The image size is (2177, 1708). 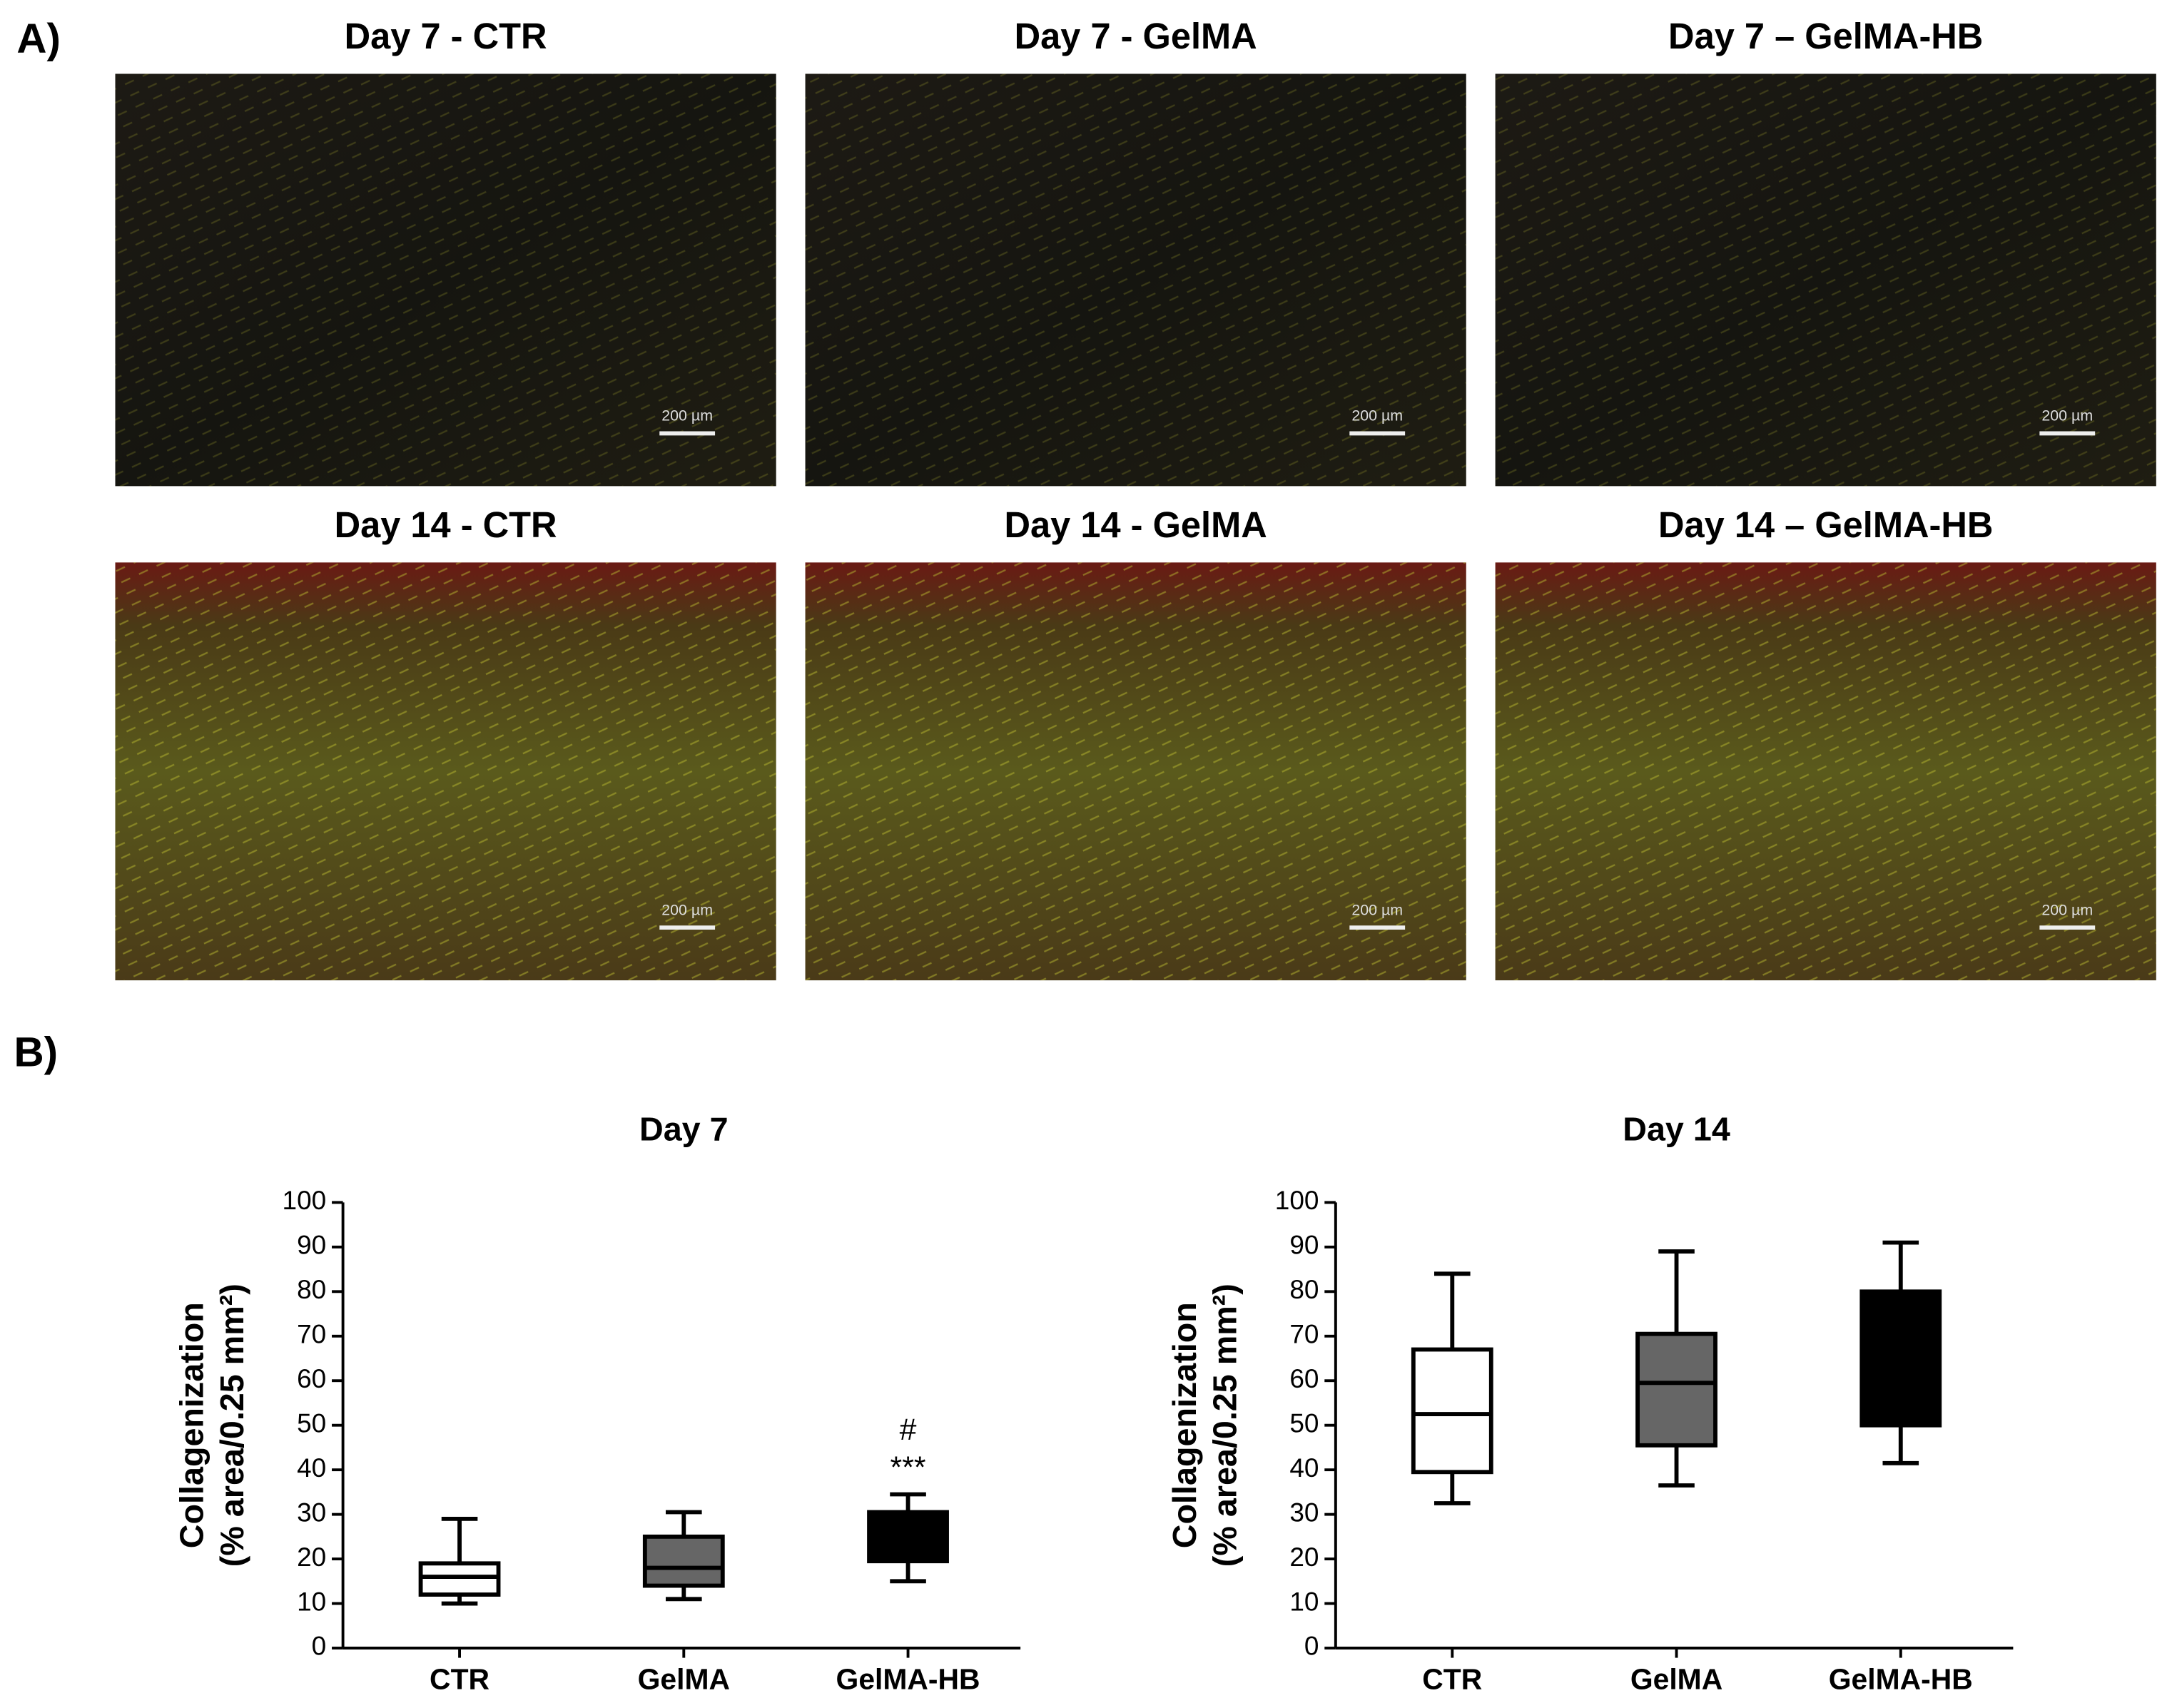 What do you see at coordinates (908, 1467) in the screenshot?
I see `significance-mark: ***` at bounding box center [908, 1467].